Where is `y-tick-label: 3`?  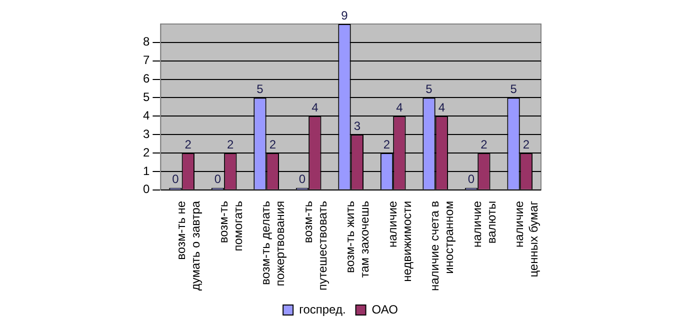 y-tick-label: 3 is located at coordinates (146, 133).